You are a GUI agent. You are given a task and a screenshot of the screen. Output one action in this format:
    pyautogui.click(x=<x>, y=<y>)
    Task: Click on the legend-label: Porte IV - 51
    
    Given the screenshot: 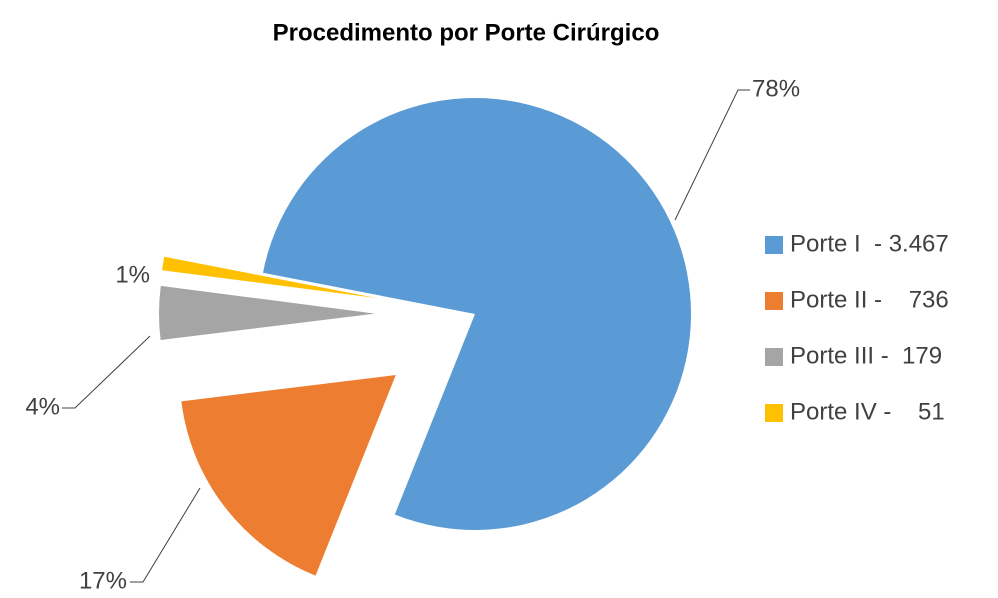 What is the action you would take?
    pyautogui.click(x=867, y=411)
    